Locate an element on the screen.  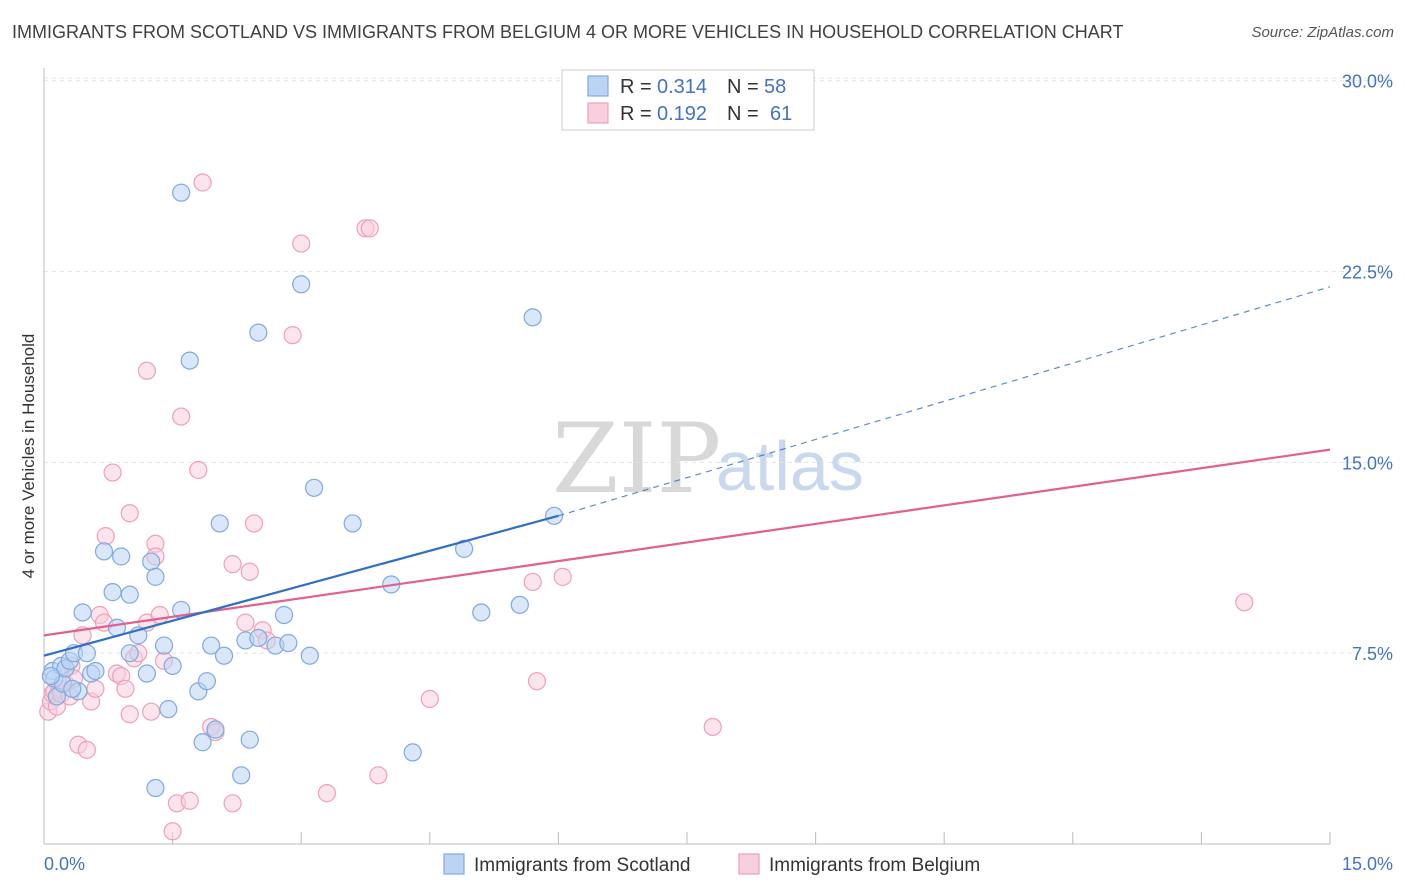
bottom-legend-label-belgium: Immigrants from Belgium is located at coordinates (874, 865).